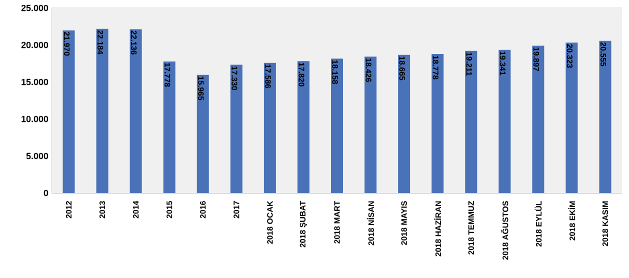 The width and height of the screenshot is (629, 278). Describe the element at coordinates (34, 45) in the screenshot. I see `y-tick-label: 20.000` at that location.